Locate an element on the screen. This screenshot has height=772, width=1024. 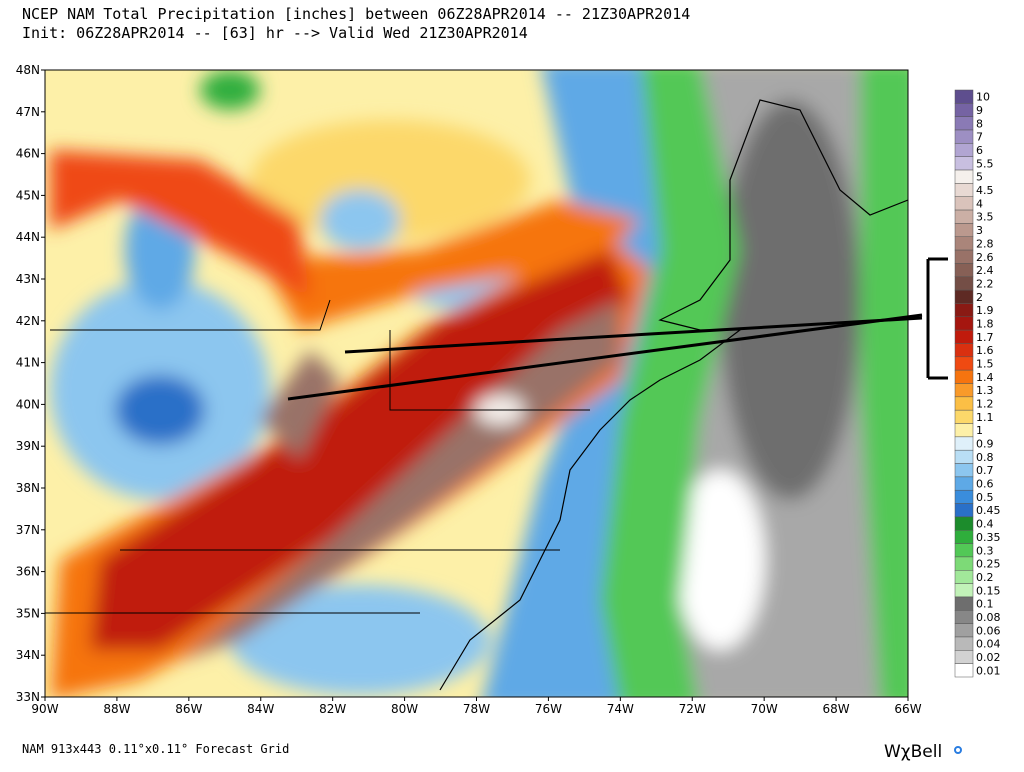
lon-label: 88W is located at coordinates (116, 709).